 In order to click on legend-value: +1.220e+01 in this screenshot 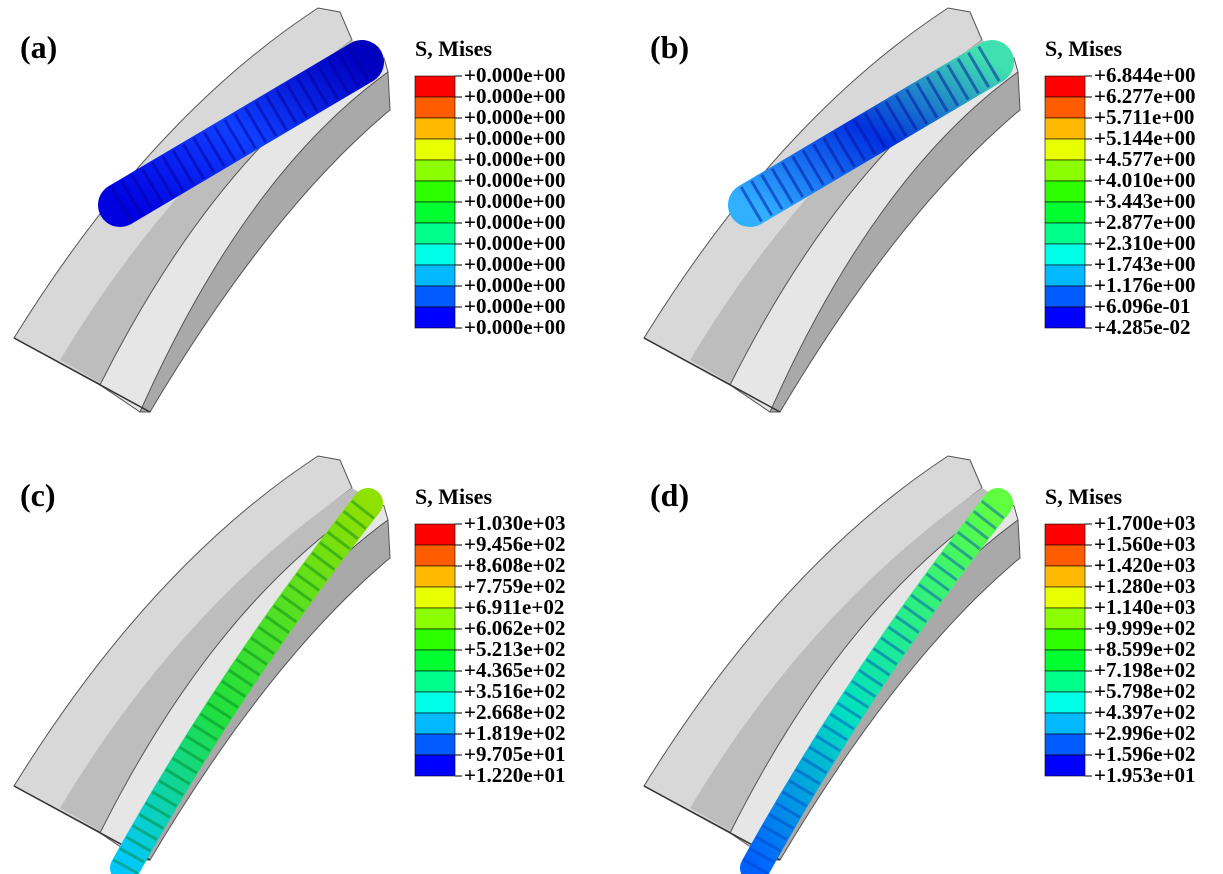, I will do `click(515, 775)`.